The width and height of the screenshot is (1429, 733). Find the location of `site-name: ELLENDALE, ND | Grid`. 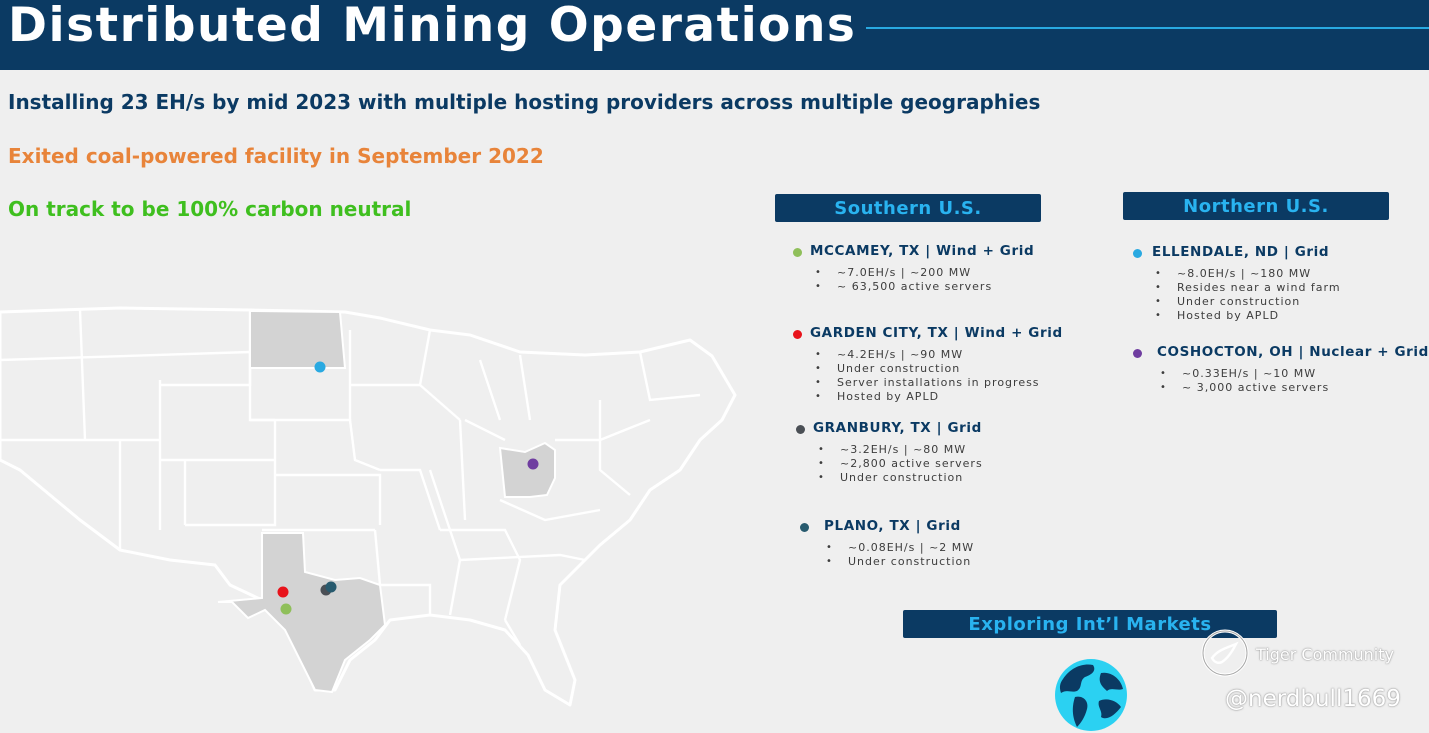

site-name: ELLENDALE, ND | Grid is located at coordinates (1241, 252).